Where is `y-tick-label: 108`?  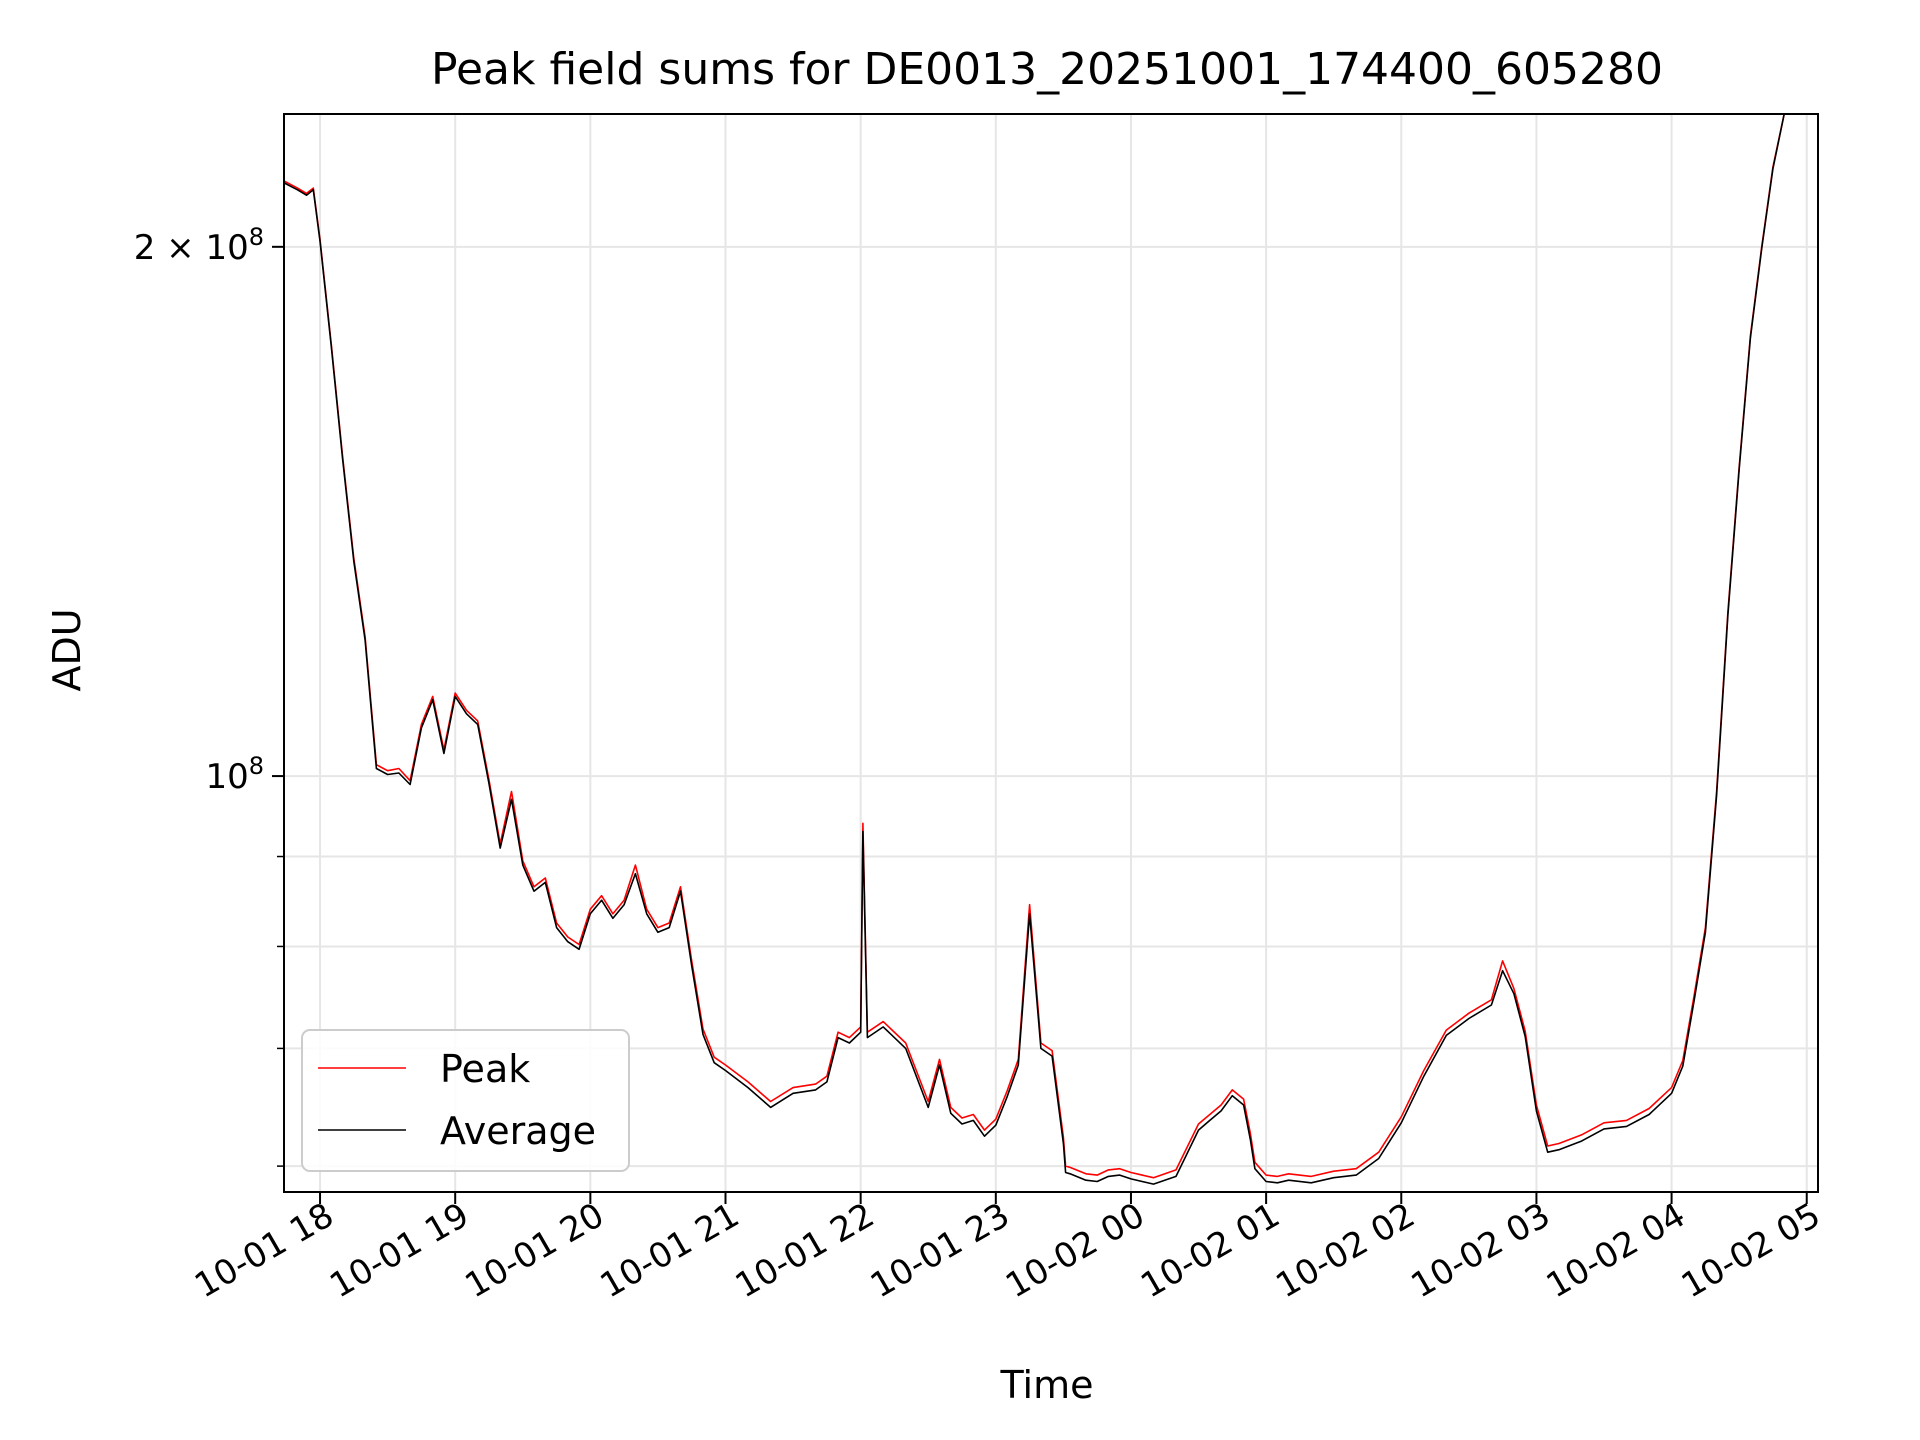 y-tick-label: 108 is located at coordinates (234, 774).